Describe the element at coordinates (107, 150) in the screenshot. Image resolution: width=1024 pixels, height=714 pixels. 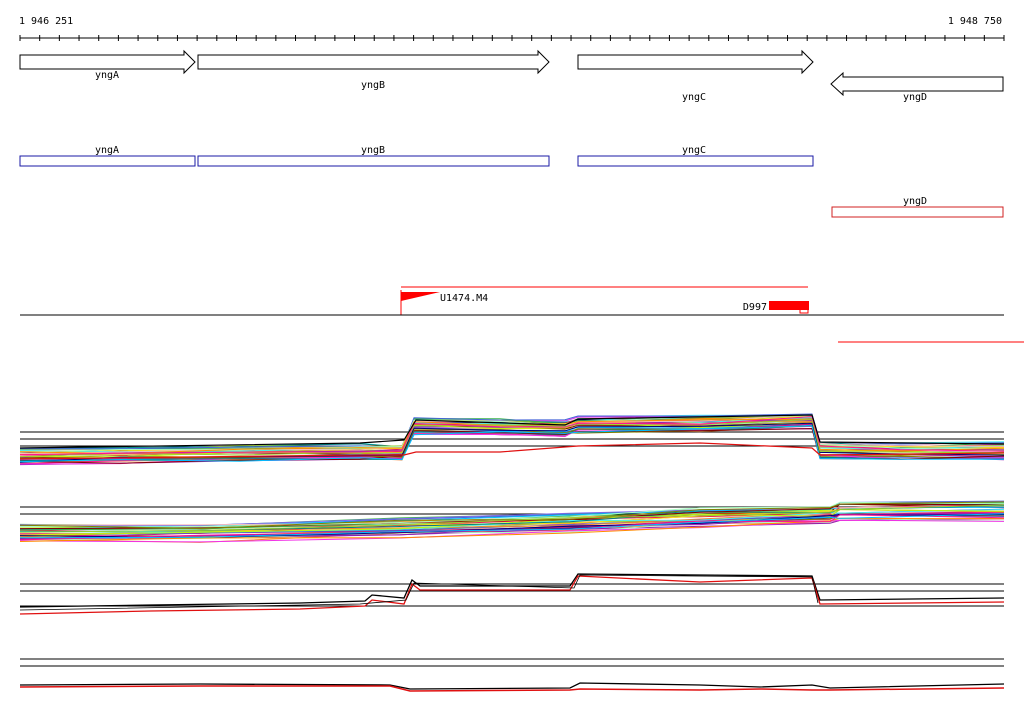
I see `cds-label-ynga: yngA` at that location.